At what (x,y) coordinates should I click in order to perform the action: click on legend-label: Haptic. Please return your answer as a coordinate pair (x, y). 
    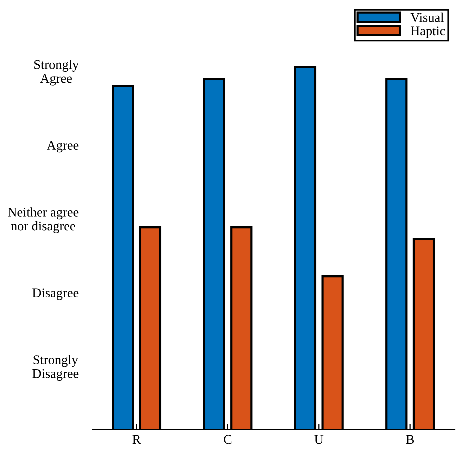
    Looking at the image, I should click on (428, 32).